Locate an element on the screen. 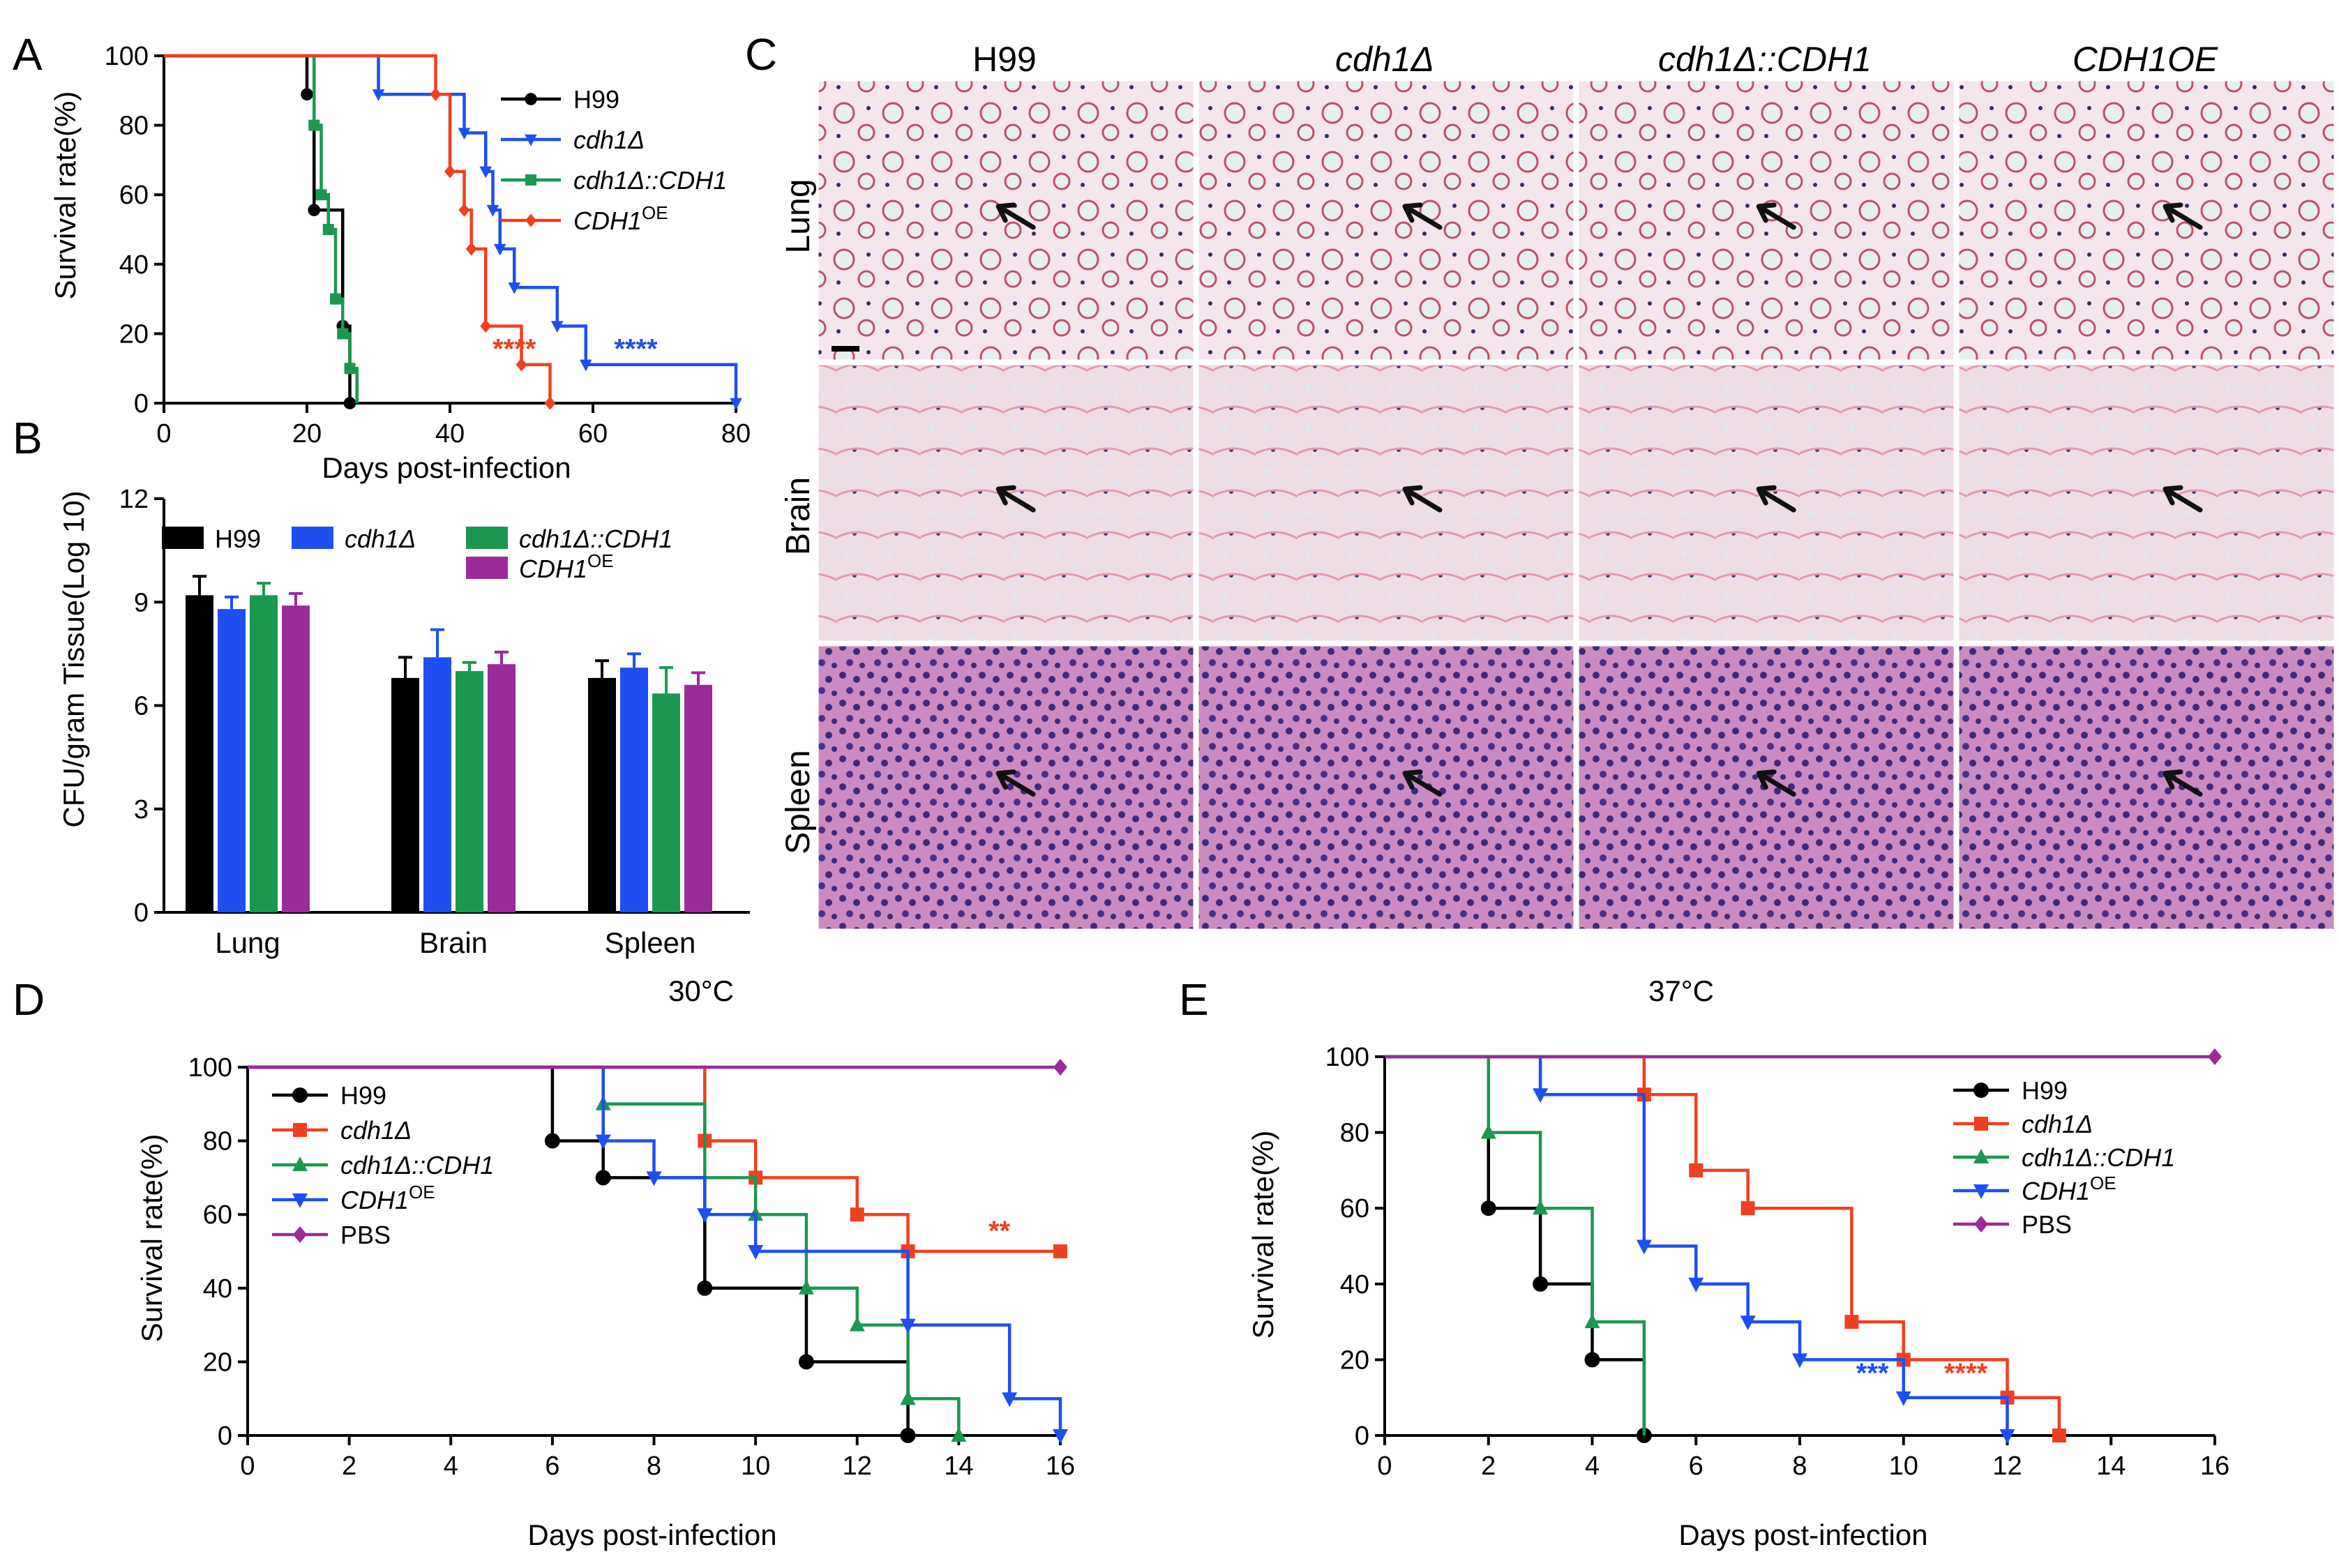 The height and width of the screenshot is (1568, 2339). legend-label-cdh1oe: CDH1OE is located at coordinates (566, 566).